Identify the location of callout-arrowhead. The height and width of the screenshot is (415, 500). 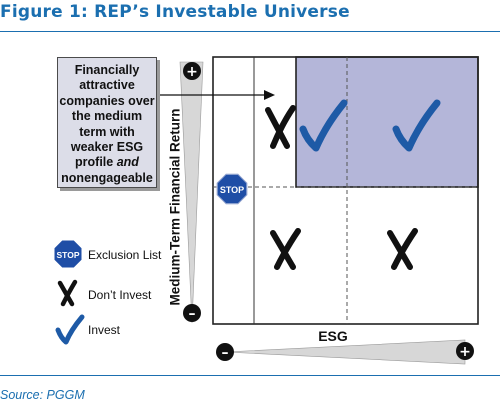
(269, 95).